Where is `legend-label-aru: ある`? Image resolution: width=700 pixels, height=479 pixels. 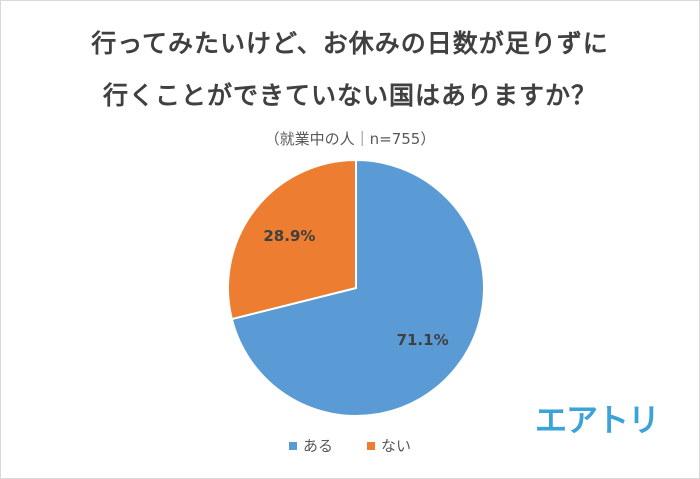
legend-label-aru: ある is located at coordinates (317, 446).